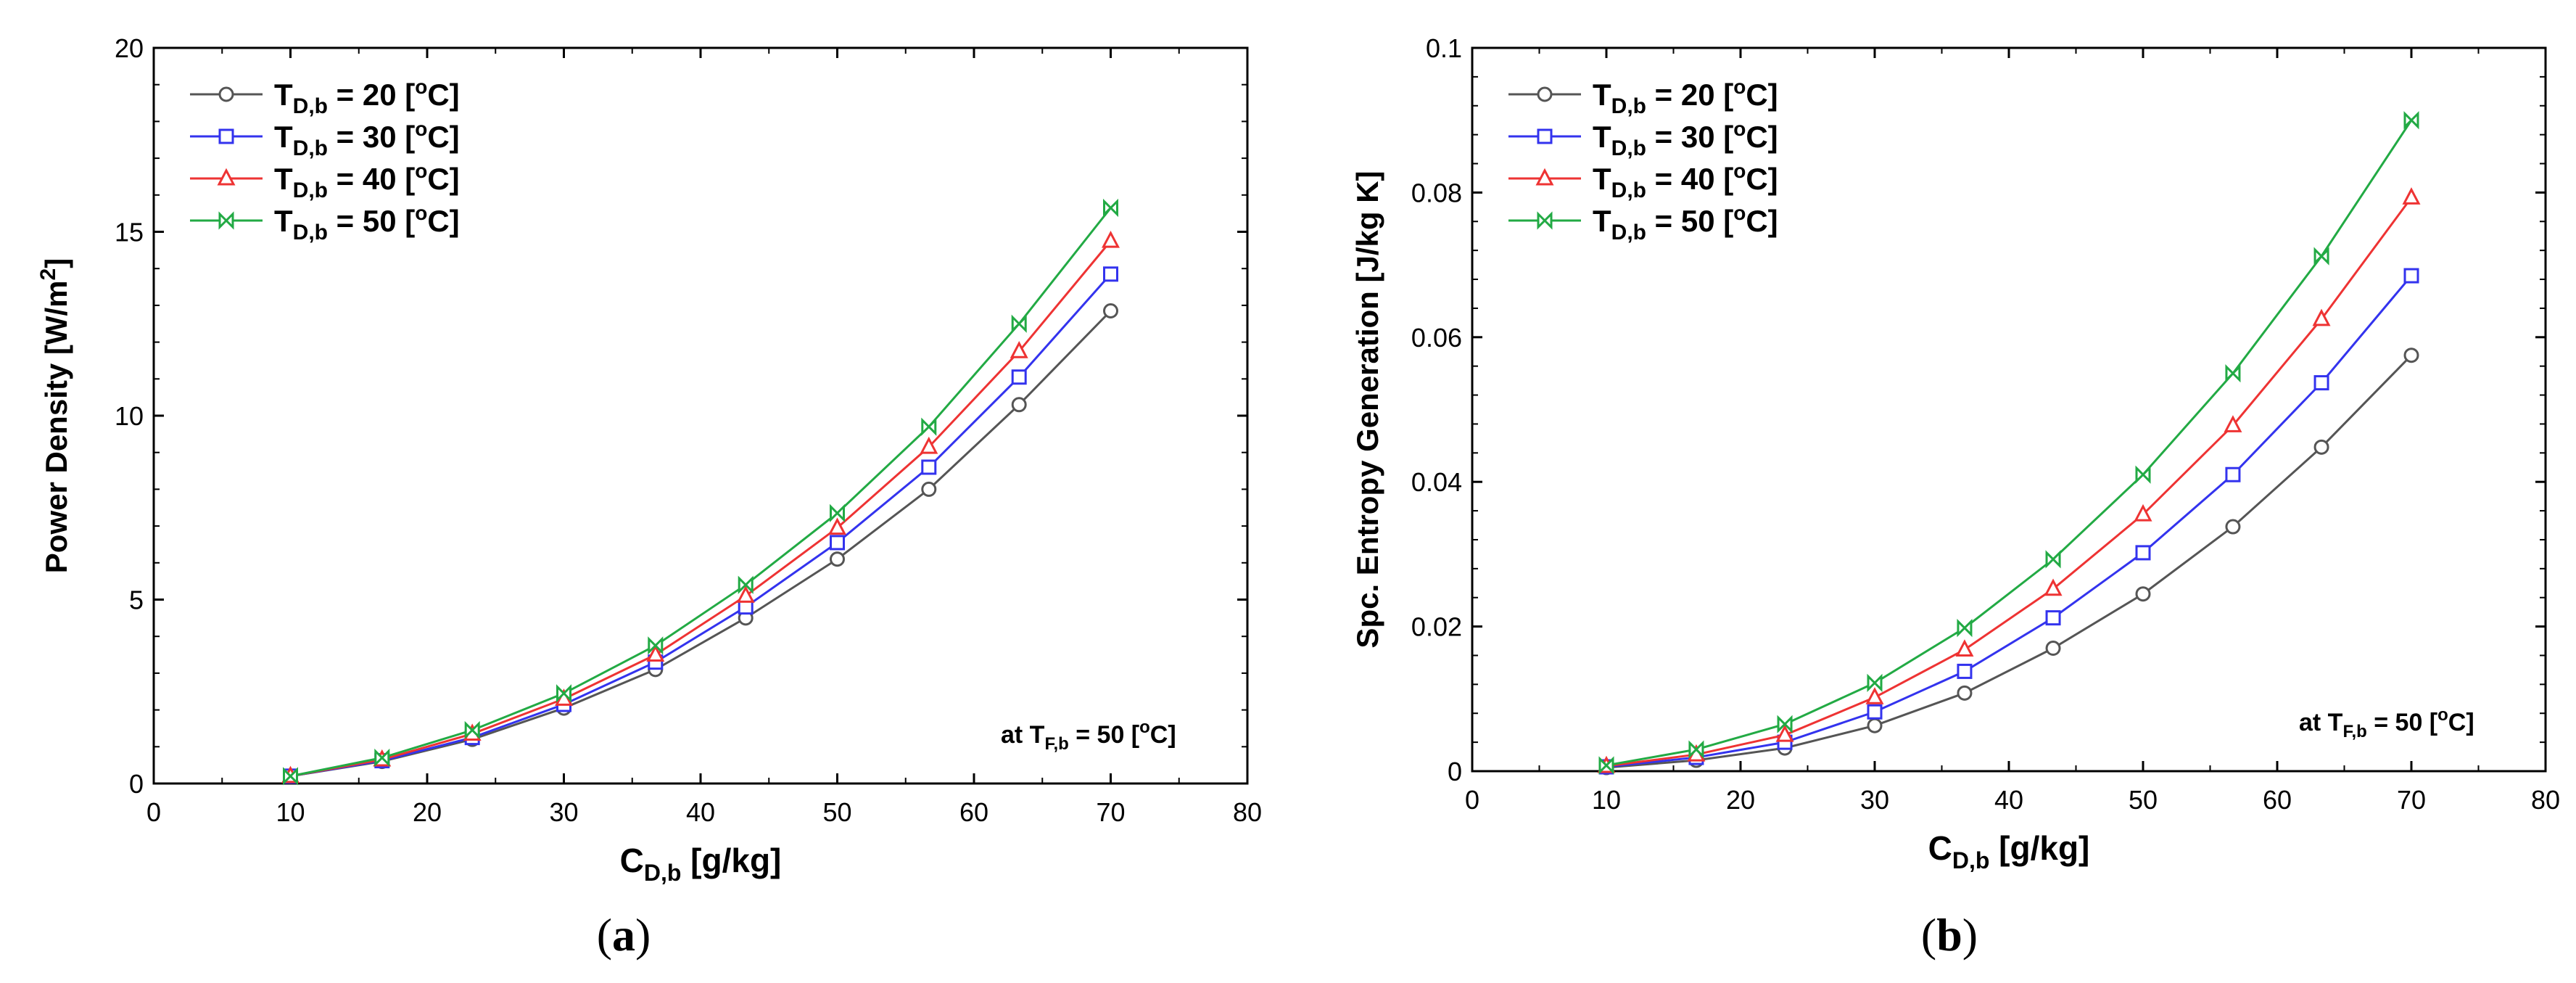  I want to click on legend-entry: TD,b = 30 [oC], so click(367, 139).